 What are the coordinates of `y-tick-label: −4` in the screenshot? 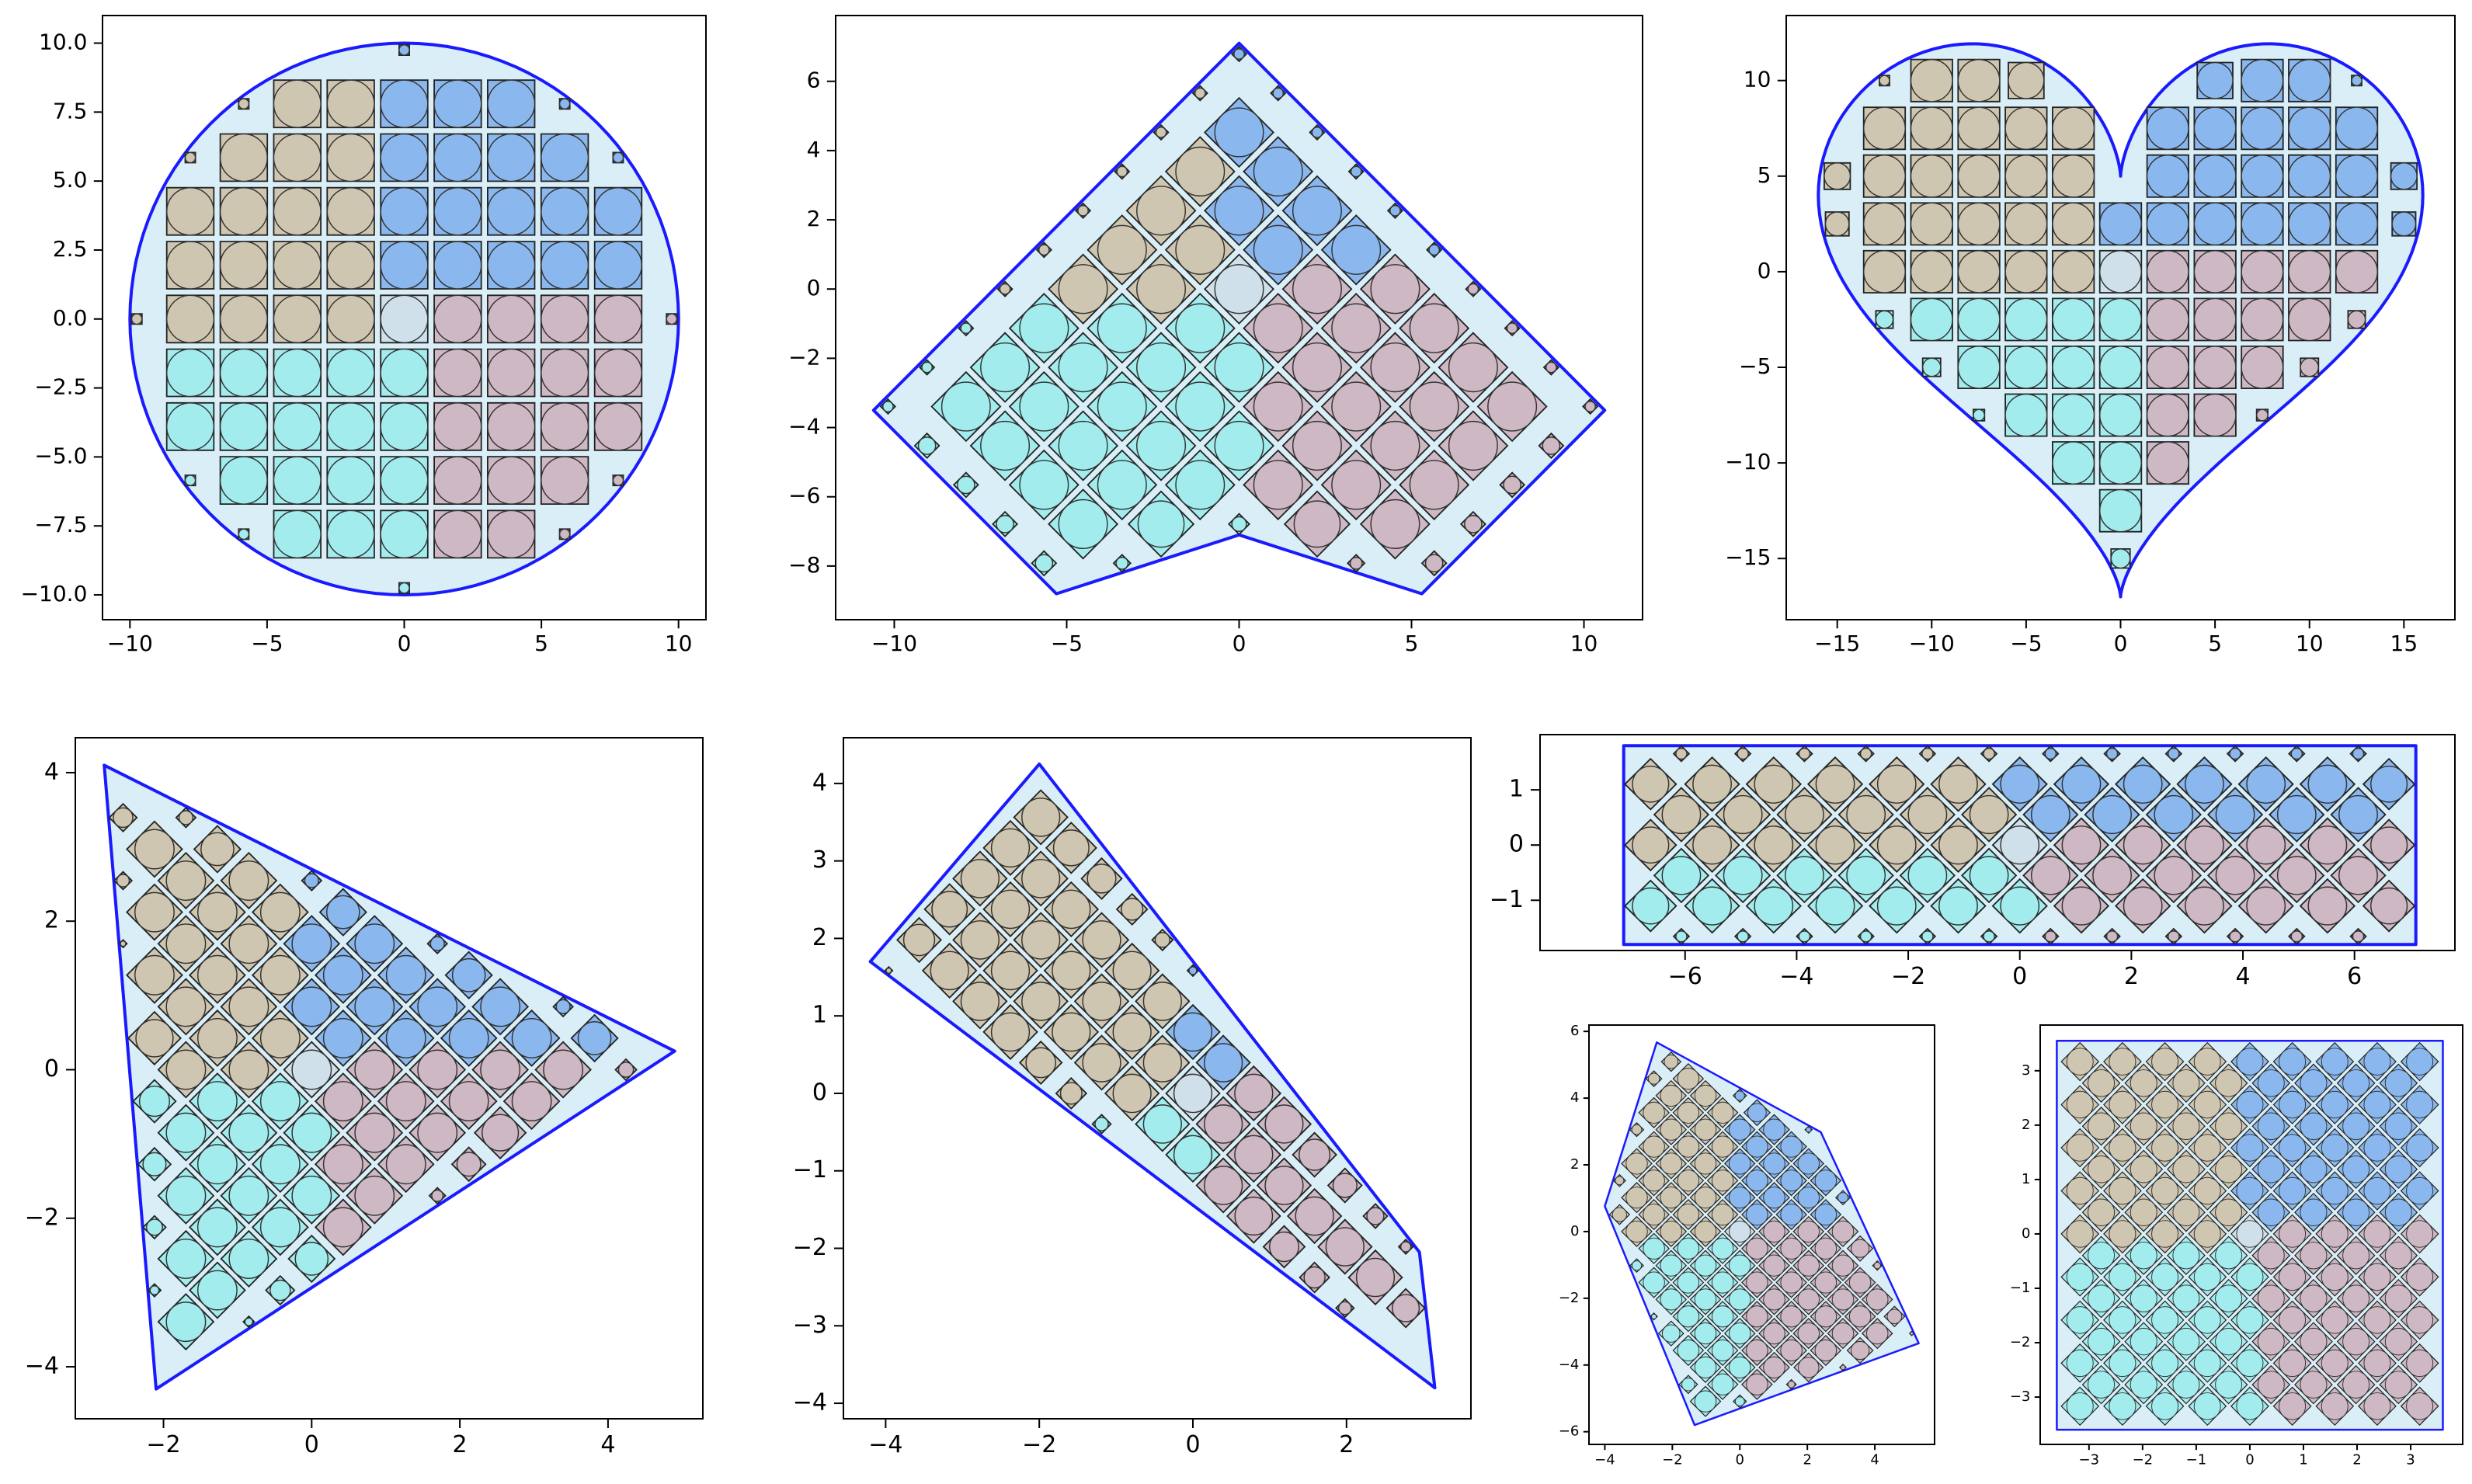 It's located at (1569, 1365).